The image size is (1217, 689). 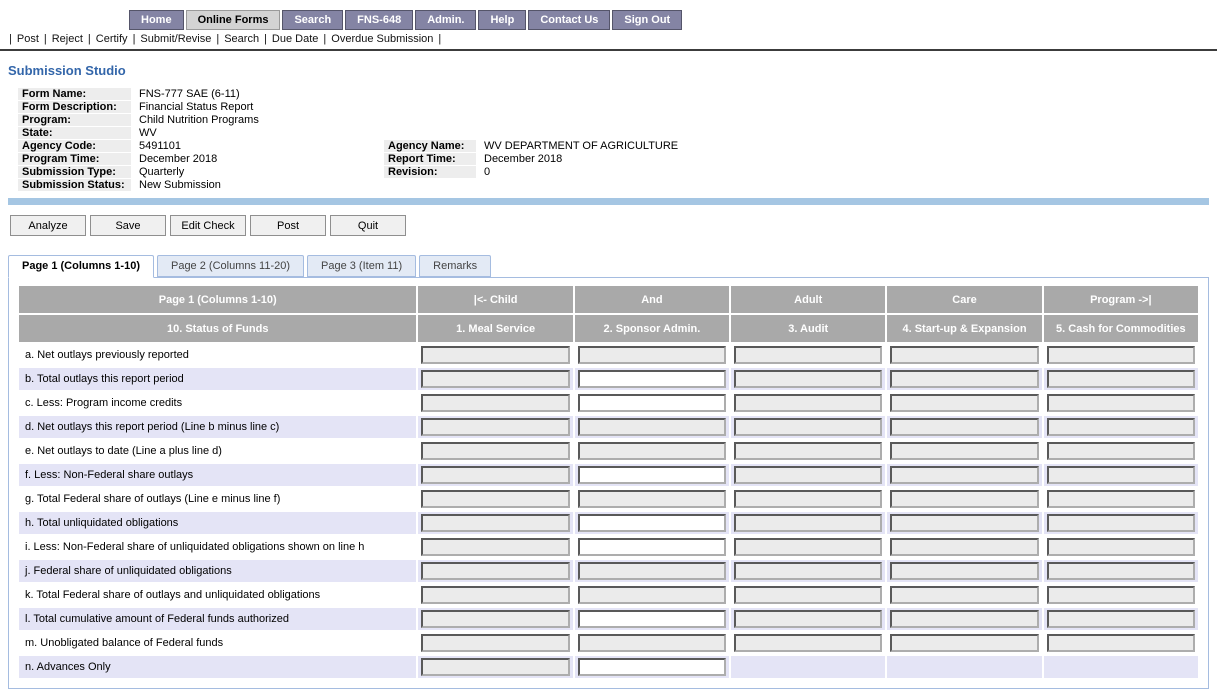 I want to click on nav-admin: Admin., so click(x=446, y=20).